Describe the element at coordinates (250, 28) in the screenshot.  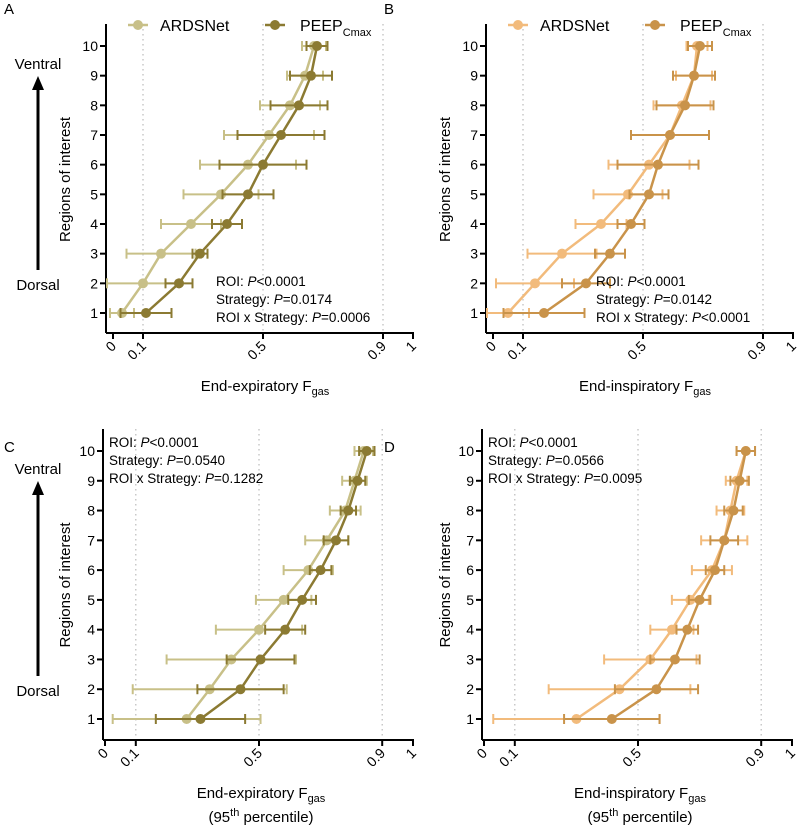
I see `legend: ARDSNet PEEPCmax` at that location.